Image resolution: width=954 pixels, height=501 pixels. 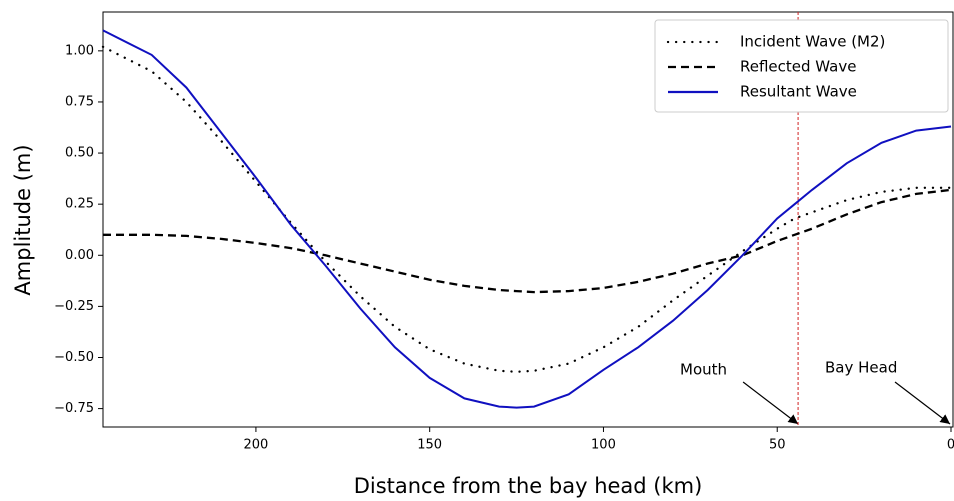 What do you see at coordinates (256, 445) in the screenshot?
I see `x-tick-label: 200` at bounding box center [256, 445].